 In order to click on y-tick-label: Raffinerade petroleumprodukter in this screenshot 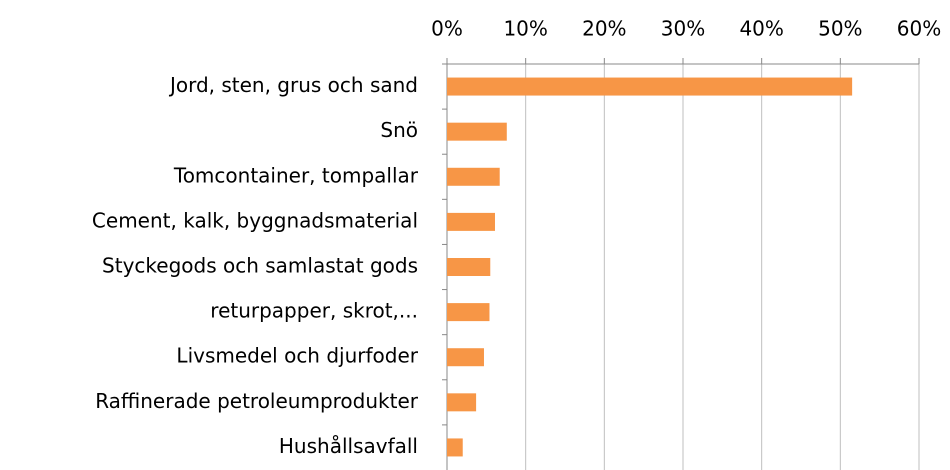, I will do `click(257, 401)`.